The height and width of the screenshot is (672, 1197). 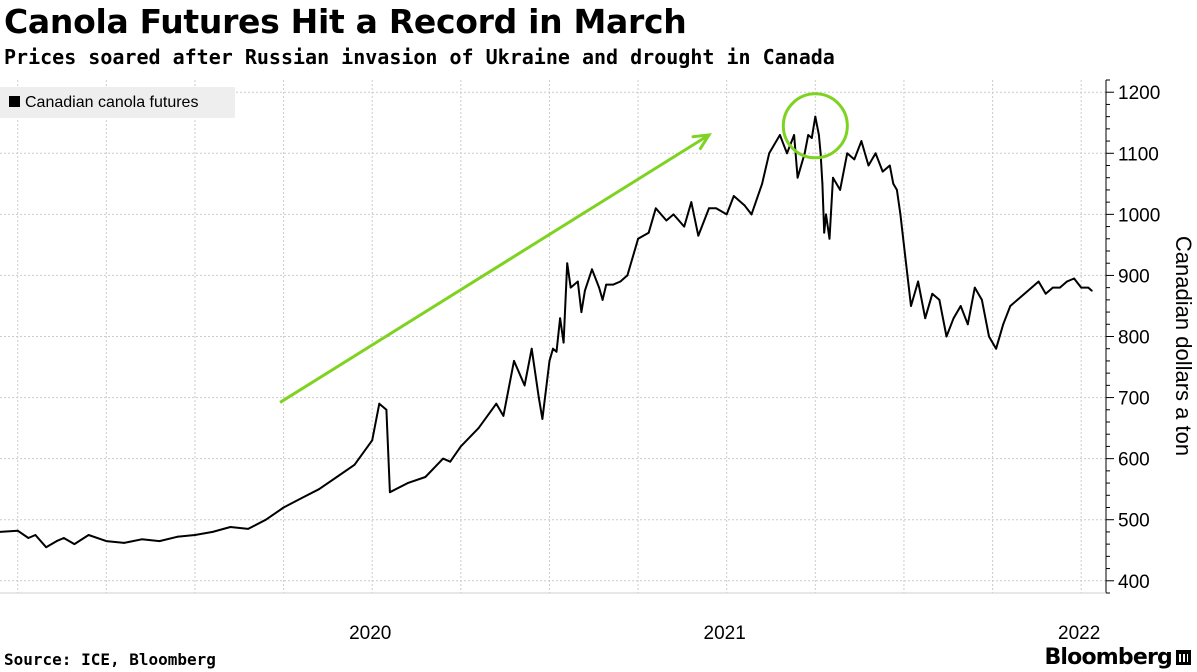 What do you see at coordinates (1139, 93) in the screenshot?
I see `y-tick-label: 1200` at bounding box center [1139, 93].